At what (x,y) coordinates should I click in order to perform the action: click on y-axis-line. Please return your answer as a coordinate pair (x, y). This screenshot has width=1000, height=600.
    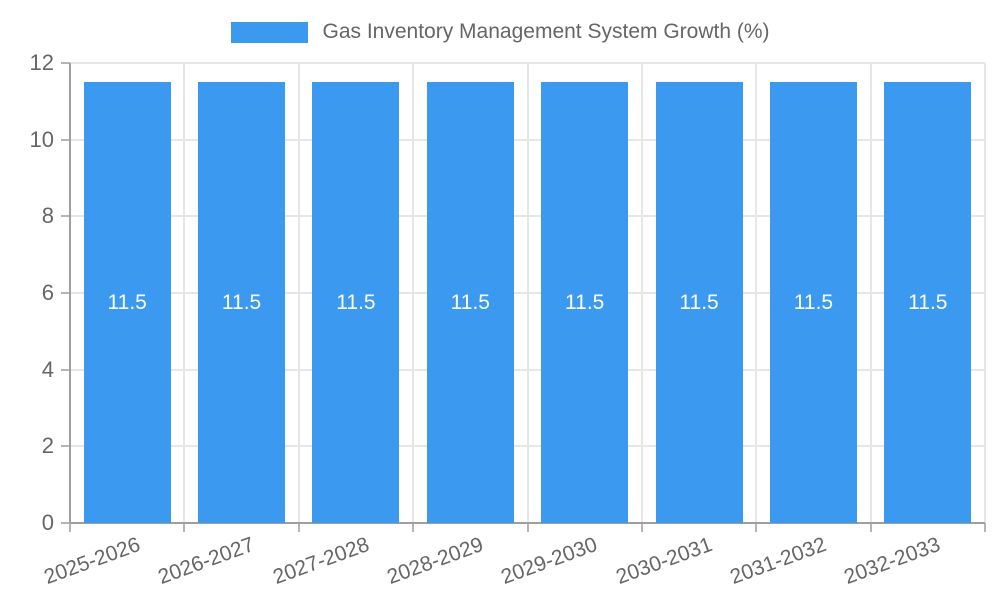
    Looking at the image, I should click on (70, 293).